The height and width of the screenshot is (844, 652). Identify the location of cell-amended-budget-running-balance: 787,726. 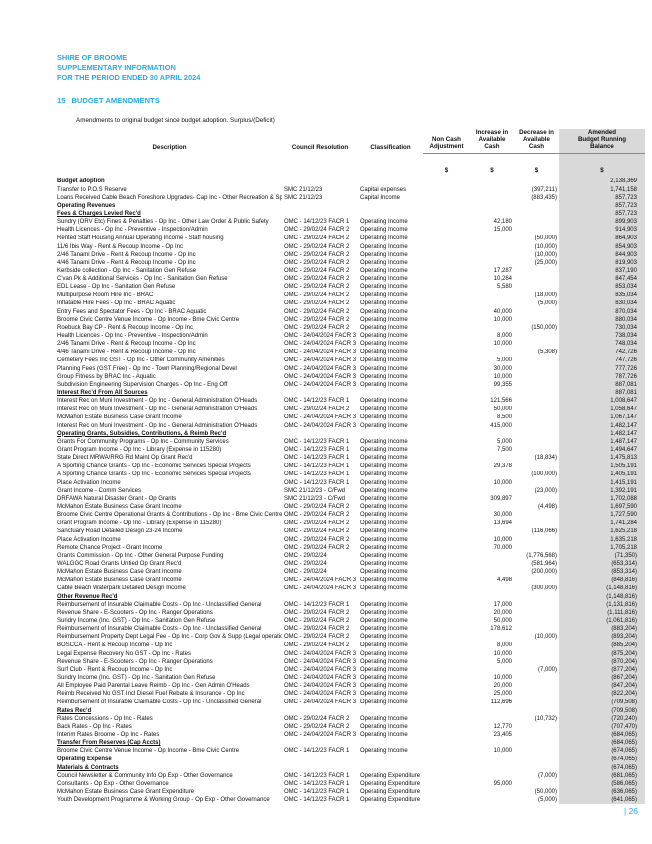
(602, 377).